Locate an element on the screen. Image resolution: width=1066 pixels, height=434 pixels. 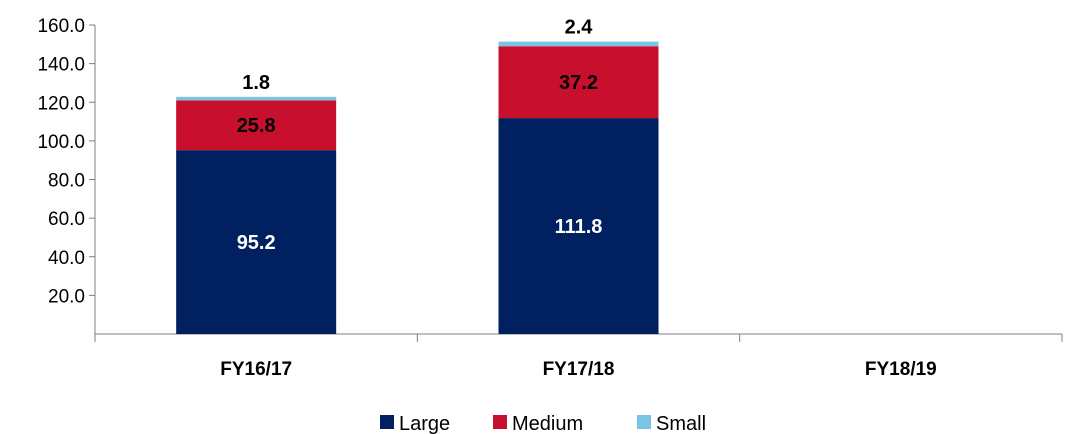
data-label-medium: 25.8 is located at coordinates (256, 126).